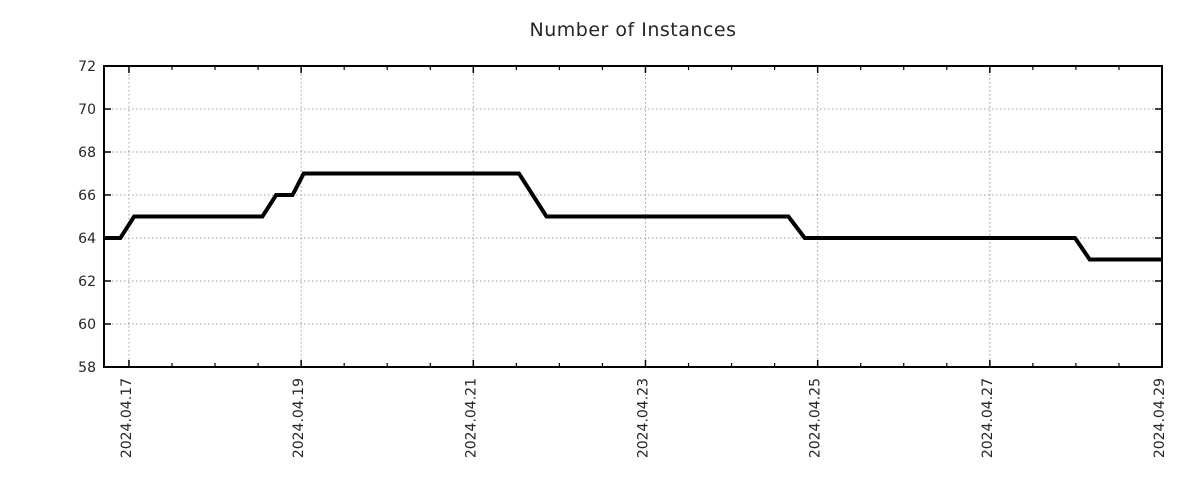 The height and width of the screenshot is (500, 1200). I want to click on x-tick-label: 2024.04.23, so click(643, 418).